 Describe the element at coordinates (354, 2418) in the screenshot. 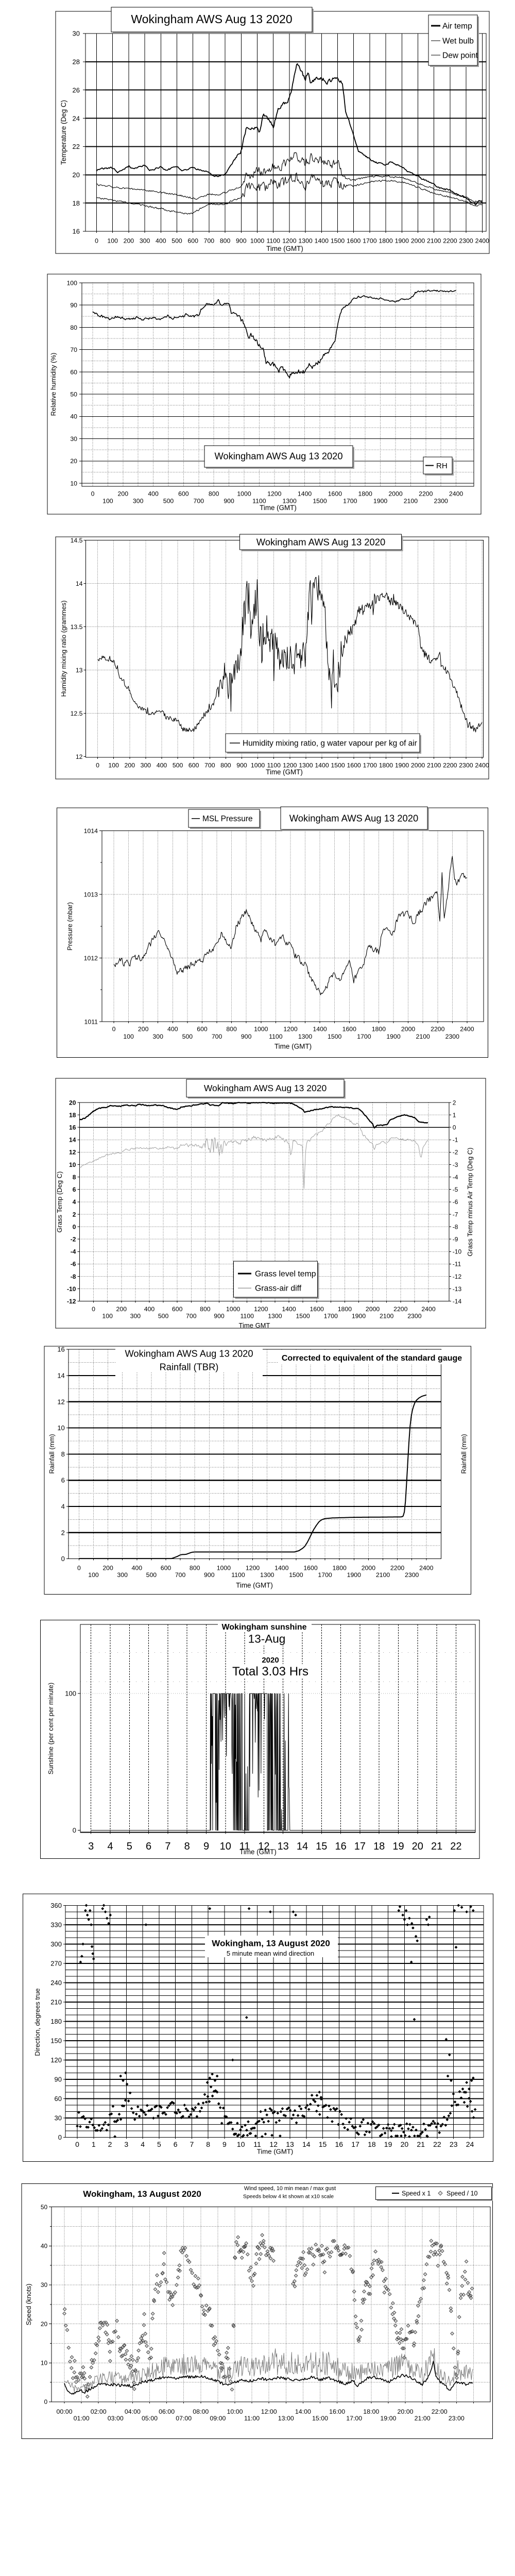

I see `svg-text: 17:00` at that location.